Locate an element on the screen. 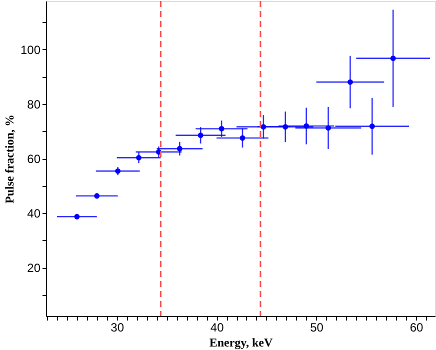  y-tick-label: 100 is located at coordinates (30, 49).